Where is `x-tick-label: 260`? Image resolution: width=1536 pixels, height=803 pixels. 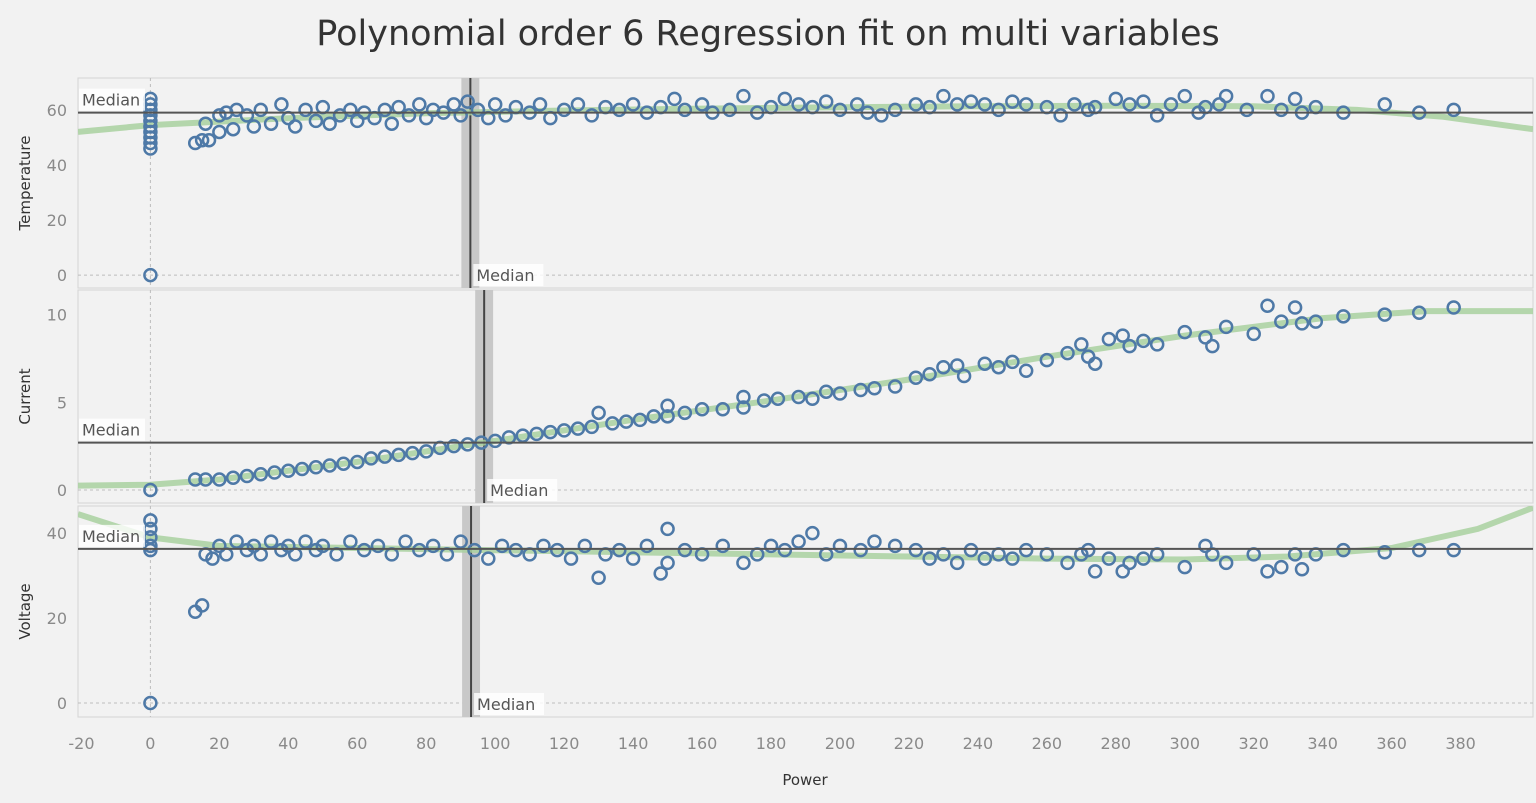 x-tick-label: 260 is located at coordinates (1047, 743).